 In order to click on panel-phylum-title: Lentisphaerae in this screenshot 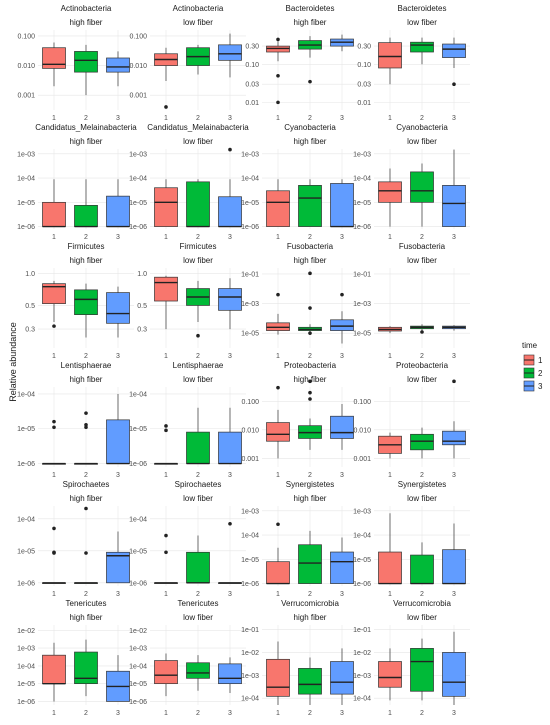, I will do `click(86, 365)`.